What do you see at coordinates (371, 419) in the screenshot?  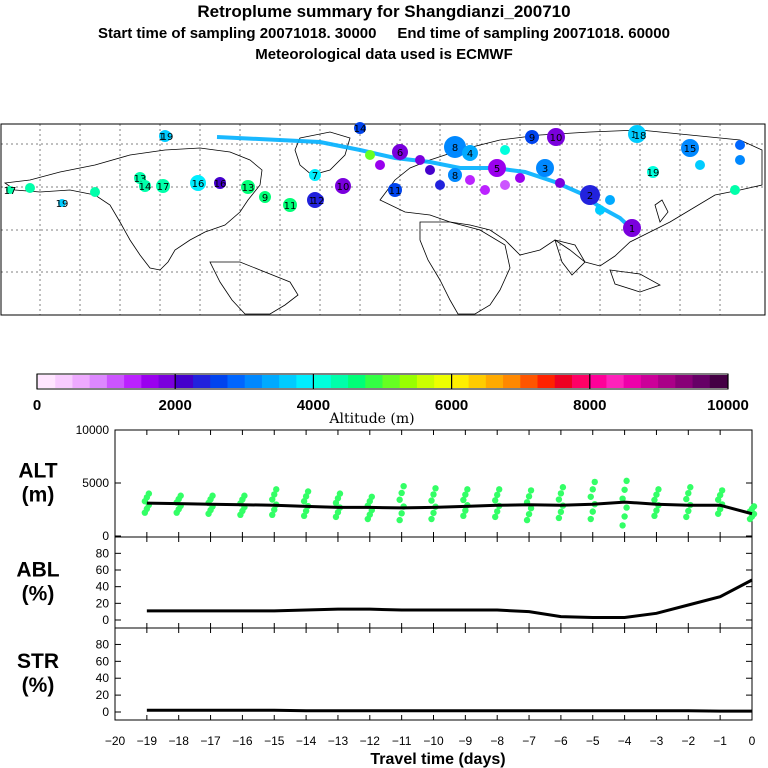 I see `colorbar-label: Altitude (m)` at bounding box center [371, 419].